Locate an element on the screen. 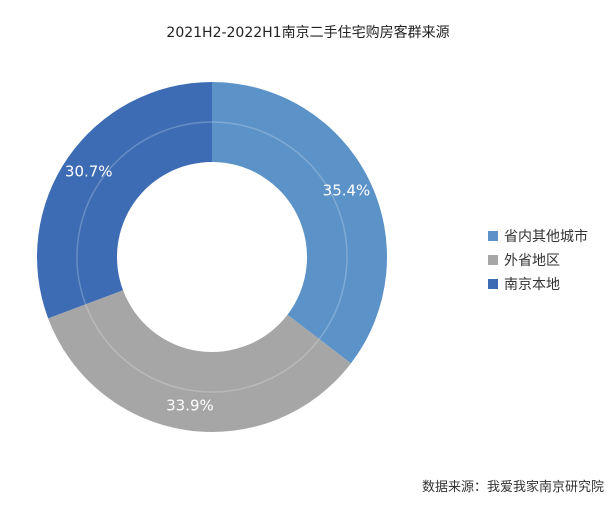 The width and height of the screenshot is (616, 507). legend: 省内其他城市 外省地区 南京本地 is located at coordinates (538, 260).